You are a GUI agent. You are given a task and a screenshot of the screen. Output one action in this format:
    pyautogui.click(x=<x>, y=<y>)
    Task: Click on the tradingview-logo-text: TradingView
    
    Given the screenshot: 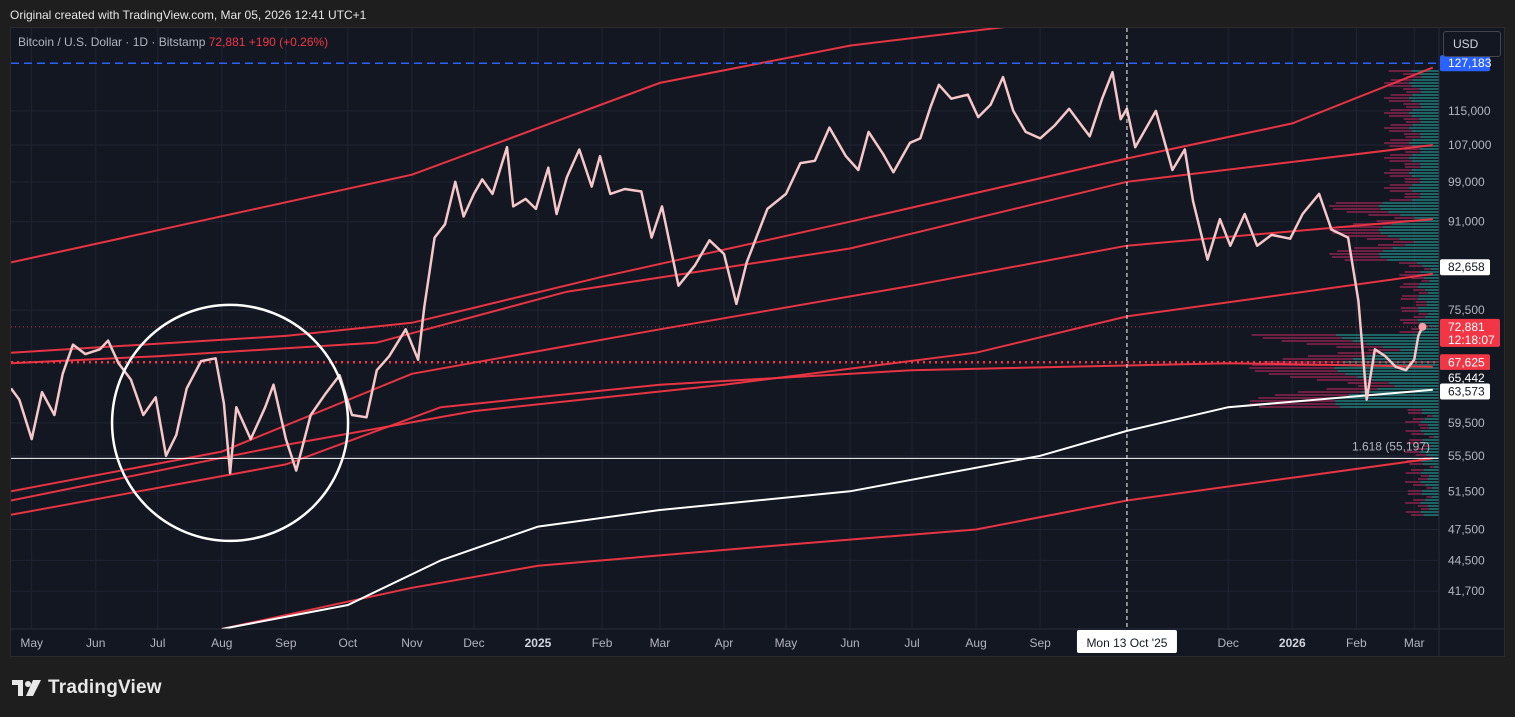 What is the action you would take?
    pyautogui.click(x=105, y=687)
    